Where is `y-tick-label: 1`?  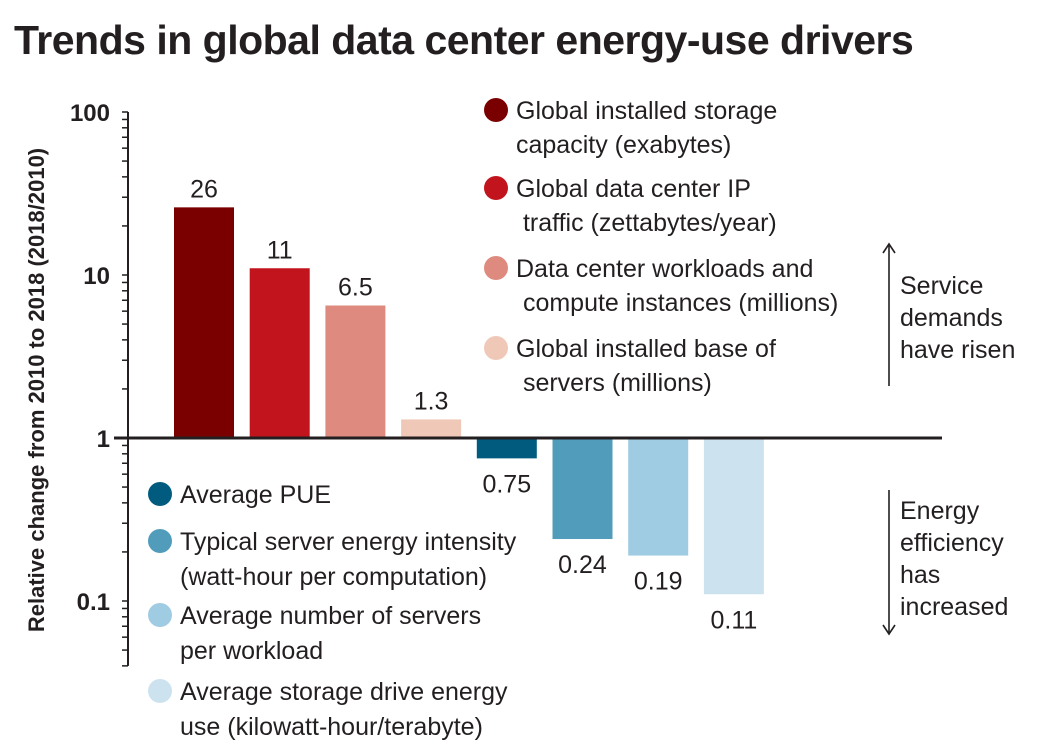
y-tick-label: 1 is located at coordinates (103, 439).